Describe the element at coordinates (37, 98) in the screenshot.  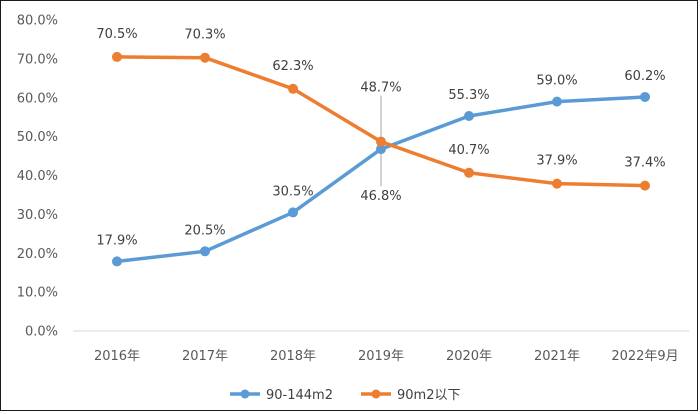
I see `y-tick-label: 60.0%` at that location.